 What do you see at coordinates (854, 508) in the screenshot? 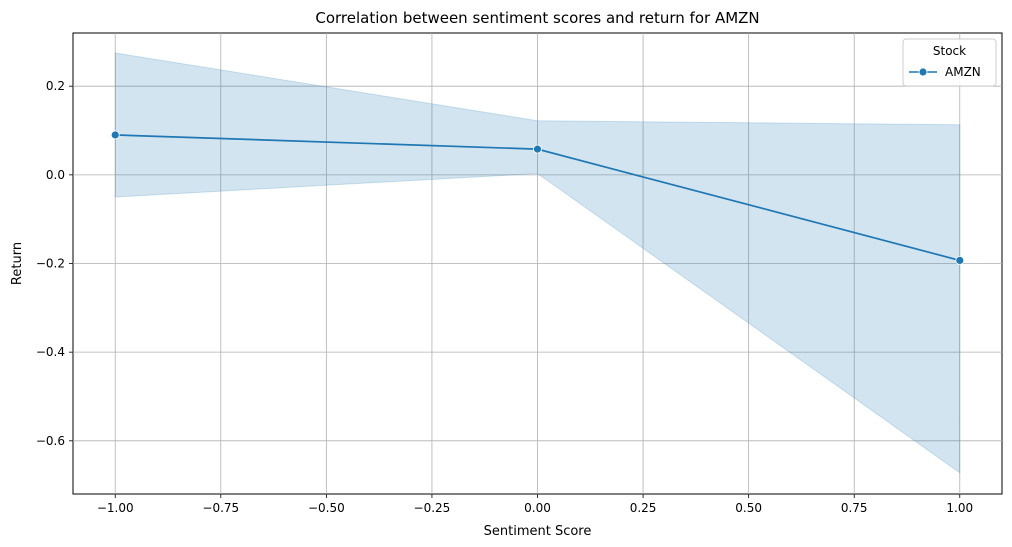
I see `x-tick-label: 0.75` at bounding box center [854, 508].